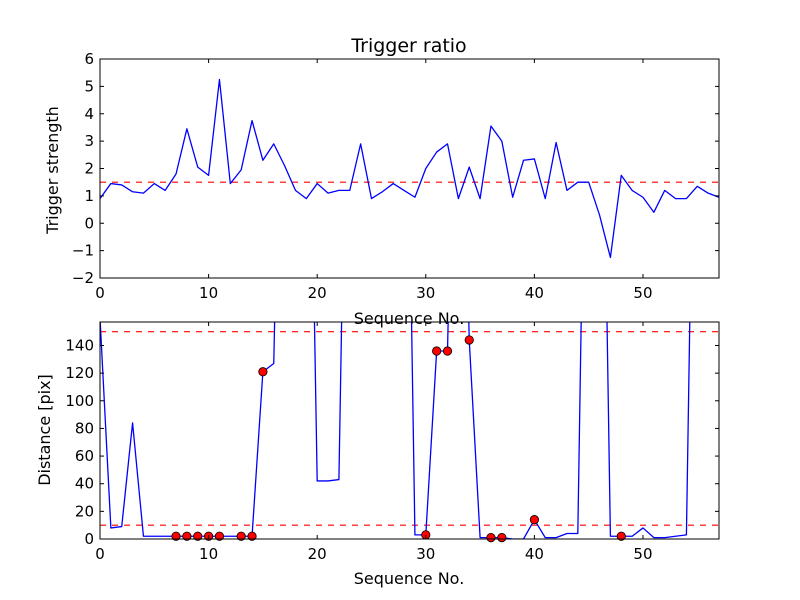 This screenshot has width=800, height=600. What do you see at coordinates (84, 484) in the screenshot?
I see `y-tick-label: 40` at bounding box center [84, 484].